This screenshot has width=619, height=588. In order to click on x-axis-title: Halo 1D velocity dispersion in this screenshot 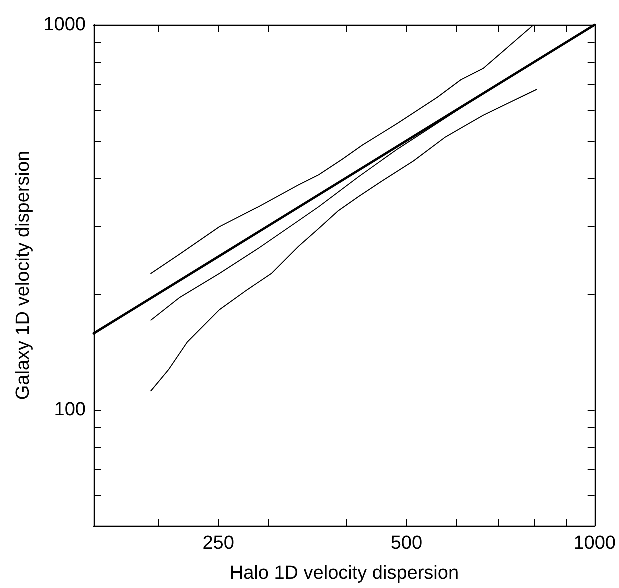, I will do `click(345, 573)`.